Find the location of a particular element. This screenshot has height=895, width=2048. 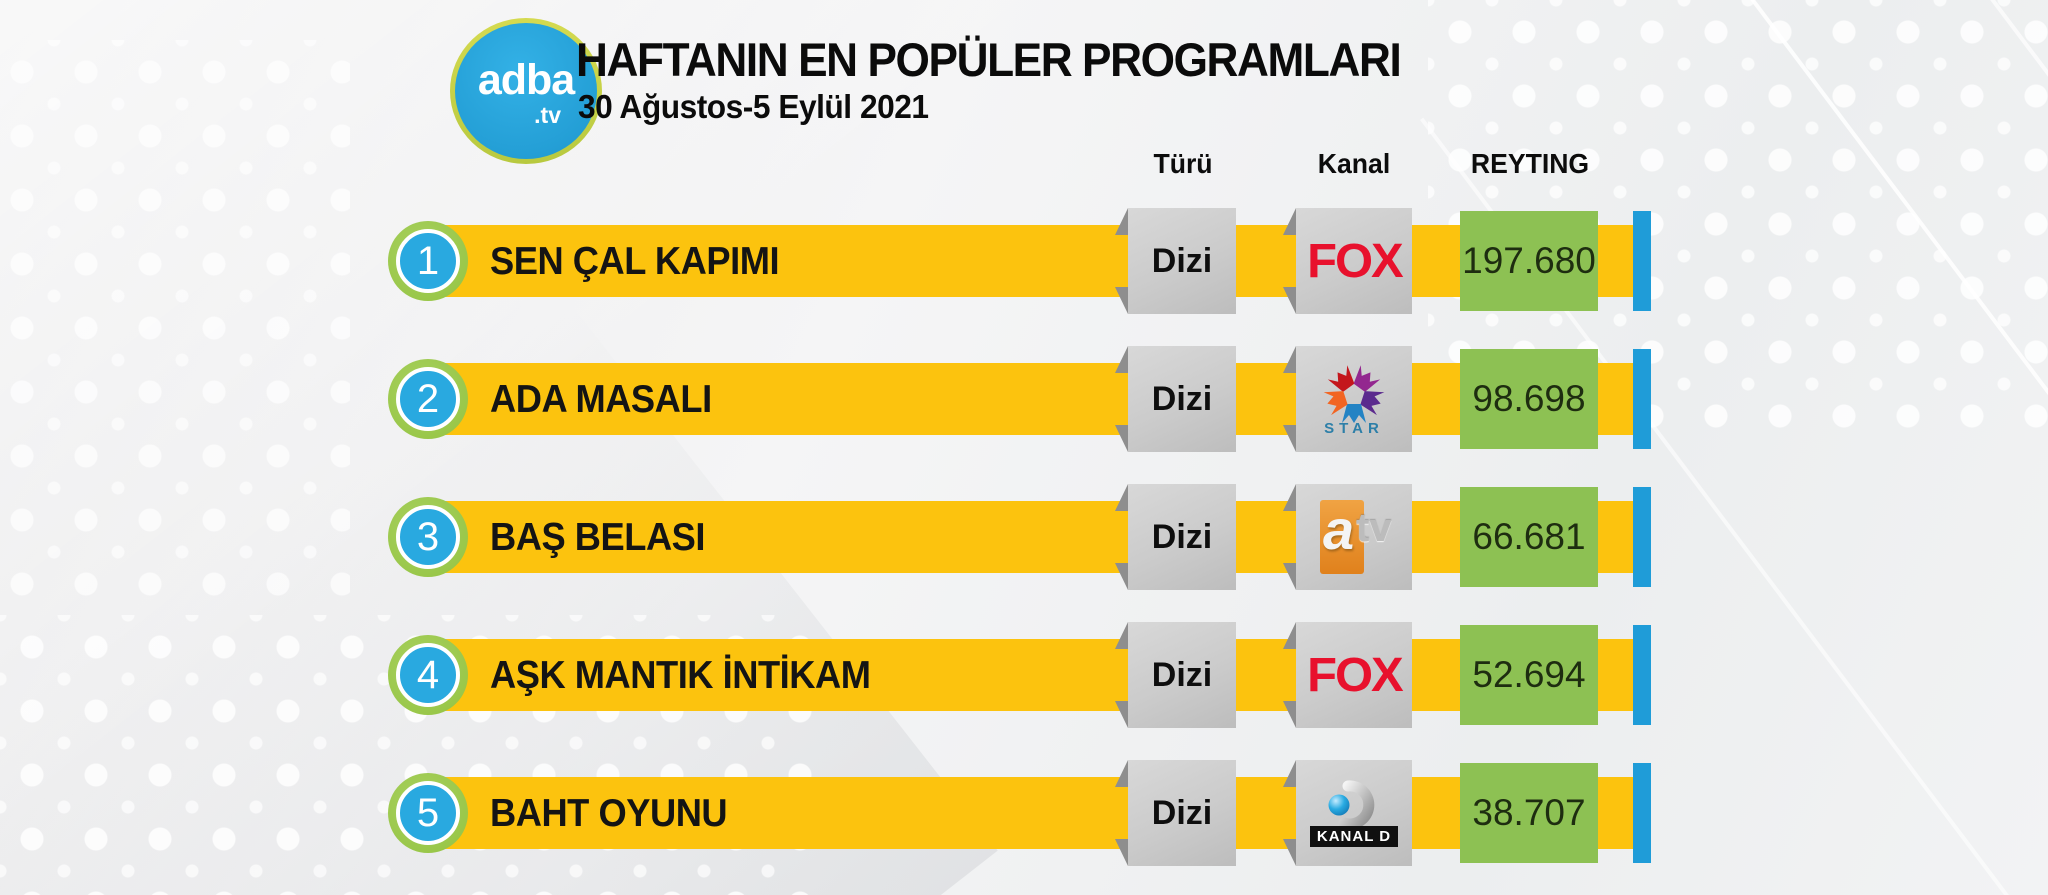

rating-value: 98.698 is located at coordinates (1529, 398).